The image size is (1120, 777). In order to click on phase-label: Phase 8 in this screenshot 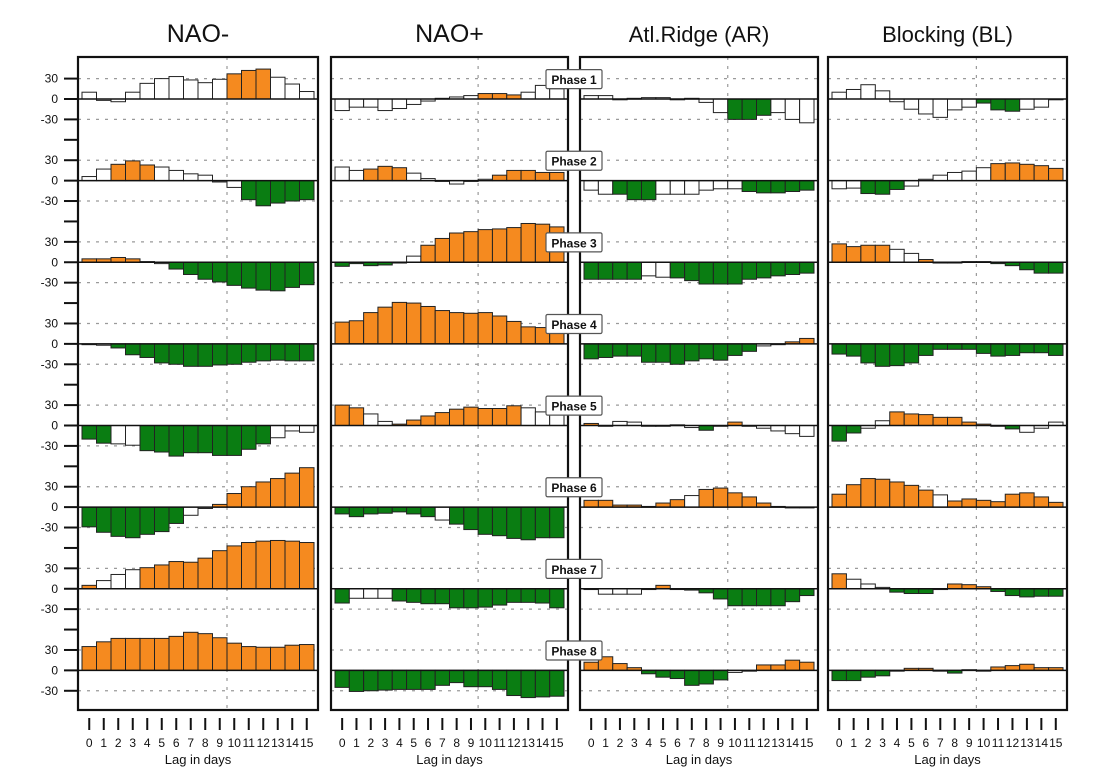, I will do `click(574, 650)`.